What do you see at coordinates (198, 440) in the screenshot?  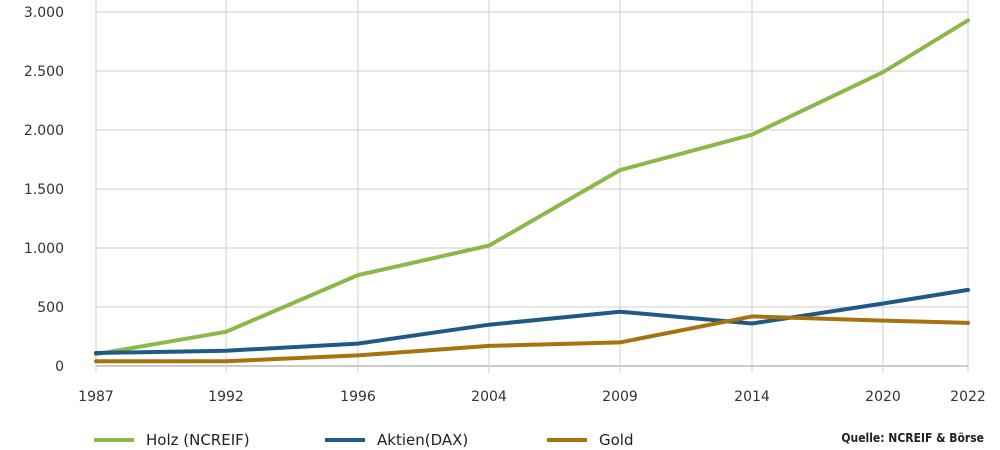 I see `legend-label: Holz (NCREIF)` at bounding box center [198, 440].